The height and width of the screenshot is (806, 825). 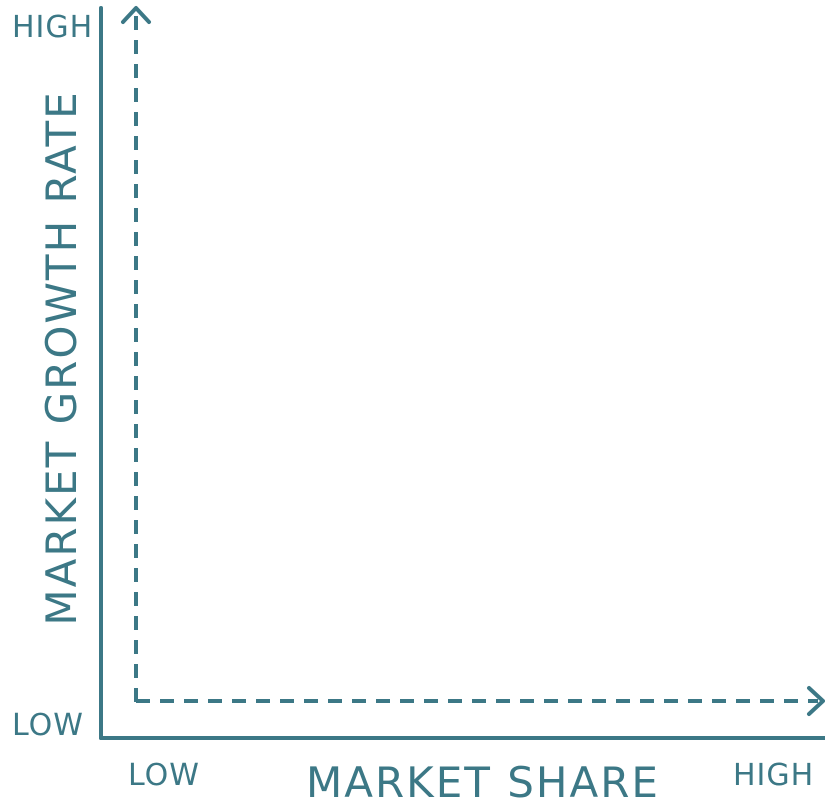 I want to click on y-axis-title: MARKET GROWTH RATE, so click(x=61, y=357).